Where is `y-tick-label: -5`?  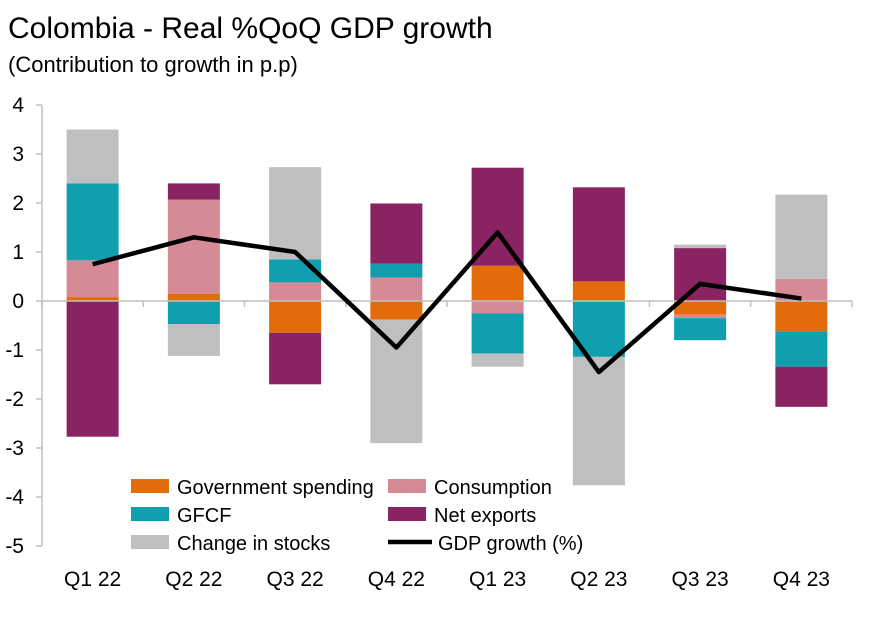 y-tick-label: -5 is located at coordinates (14, 546).